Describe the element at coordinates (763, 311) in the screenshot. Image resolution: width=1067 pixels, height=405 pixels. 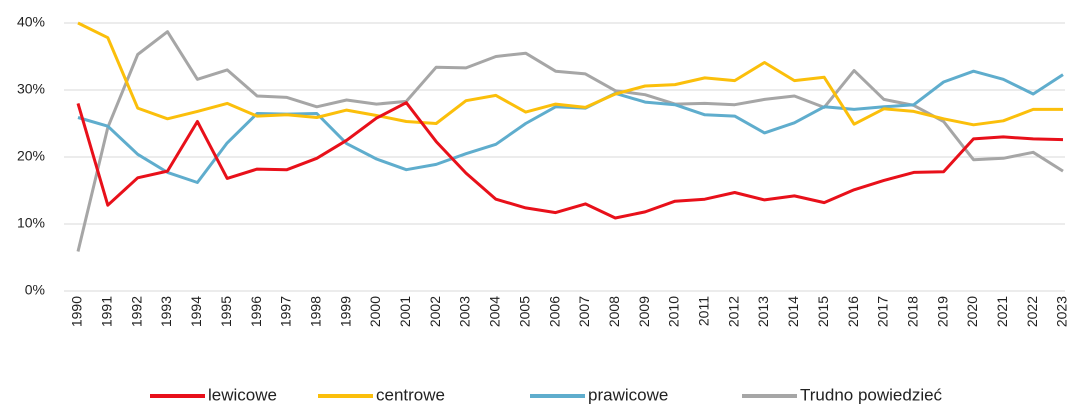
I see `x-tick-label: 2013` at that location.